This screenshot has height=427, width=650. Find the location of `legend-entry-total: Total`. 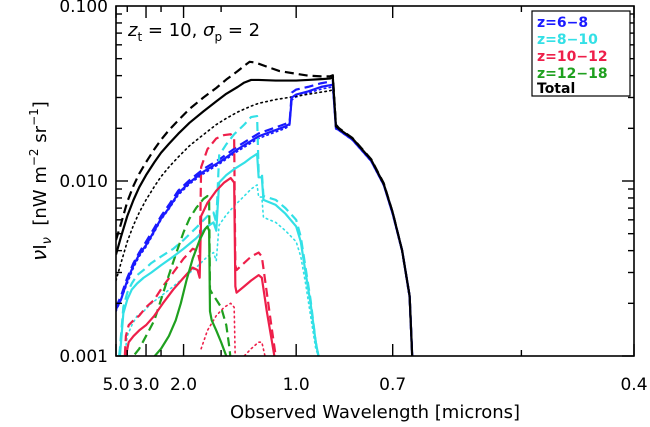

legend-entry-total: Total is located at coordinates (556, 89).